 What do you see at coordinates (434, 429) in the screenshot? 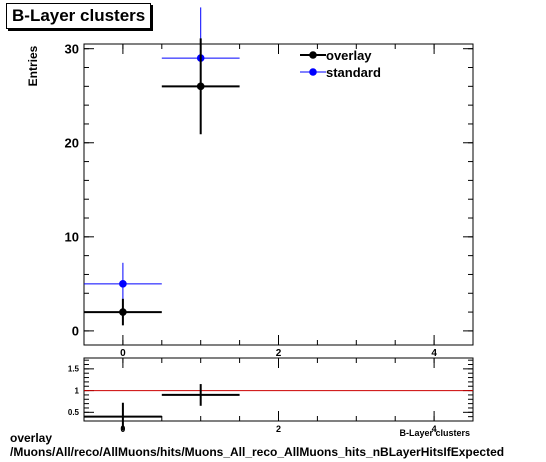
I see `ratio-x-tick-label: 4` at bounding box center [434, 429].